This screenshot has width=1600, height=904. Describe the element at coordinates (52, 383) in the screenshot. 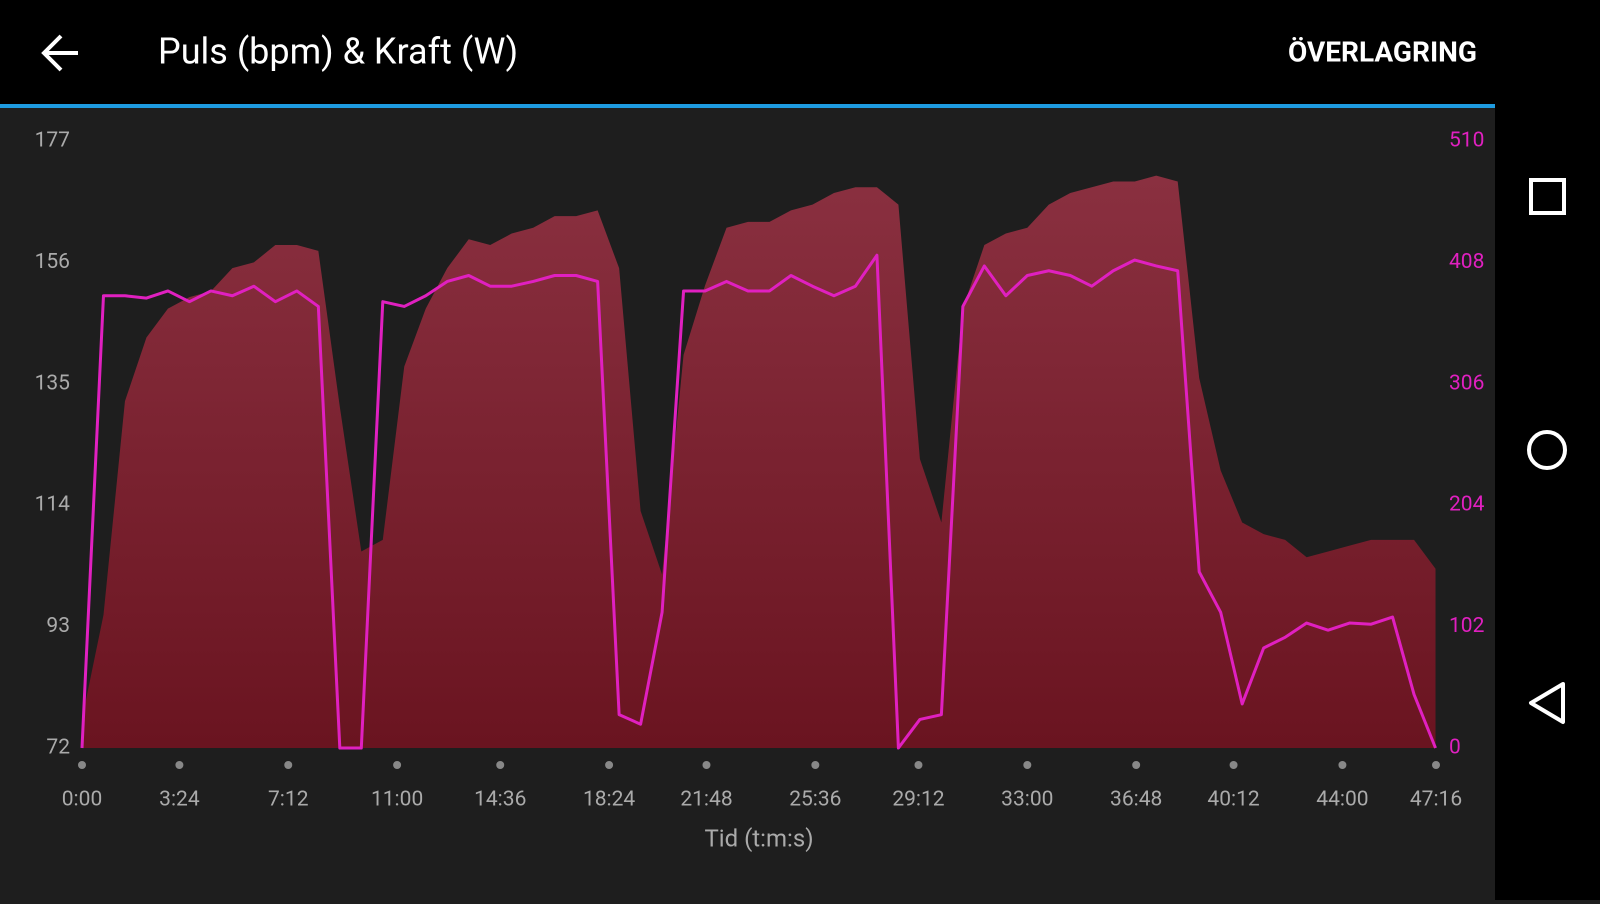

I see `y-tick-label: 135` at that location.